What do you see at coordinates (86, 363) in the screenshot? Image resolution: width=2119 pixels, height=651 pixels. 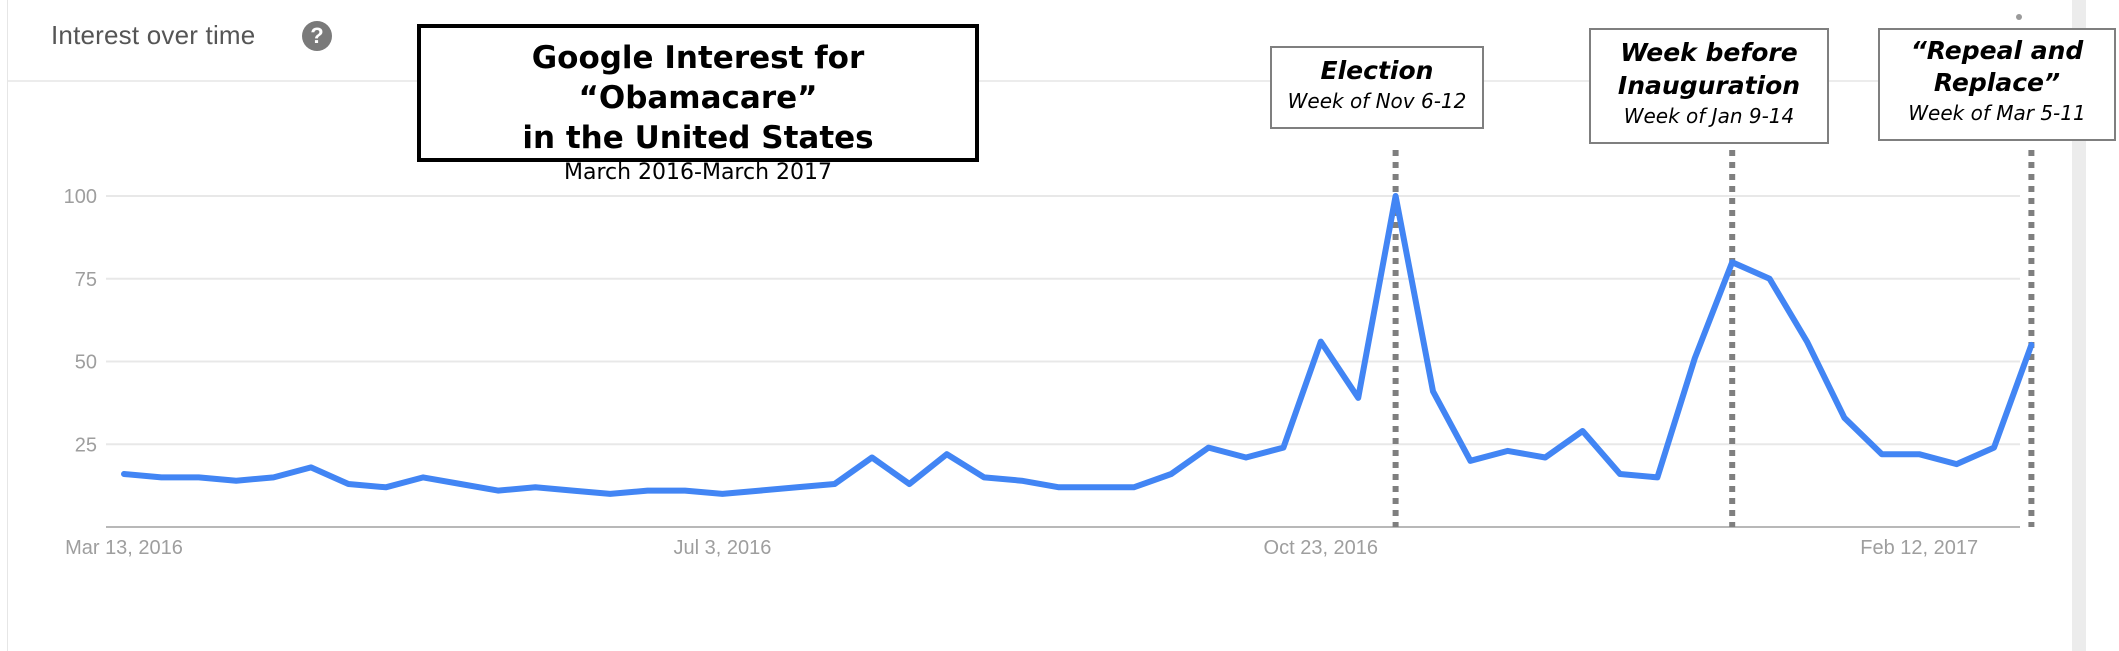 I see `y-tick-label: 50` at bounding box center [86, 363].